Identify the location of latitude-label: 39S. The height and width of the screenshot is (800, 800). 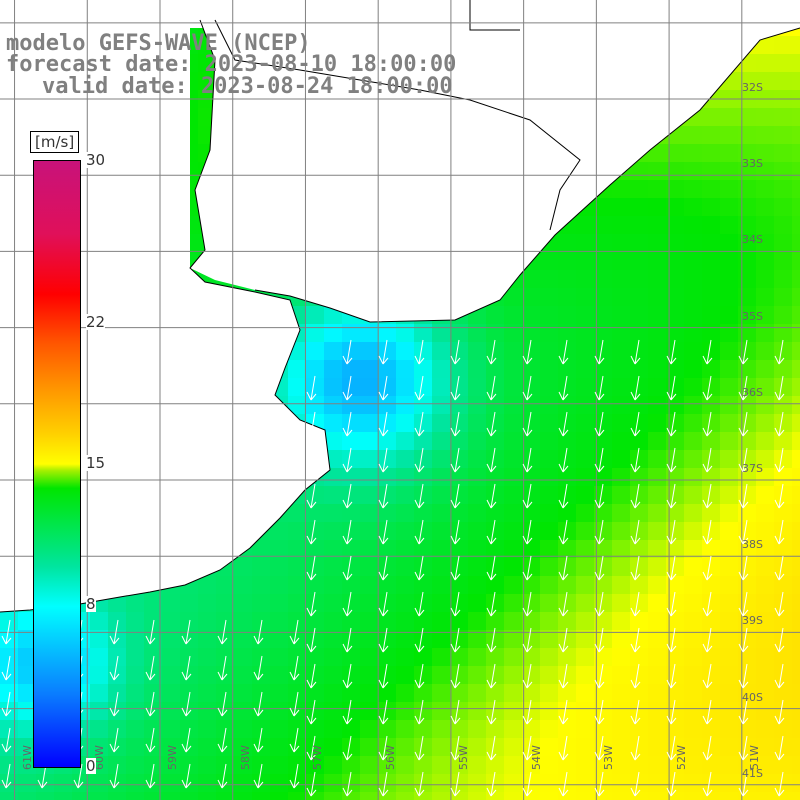
(752, 621).